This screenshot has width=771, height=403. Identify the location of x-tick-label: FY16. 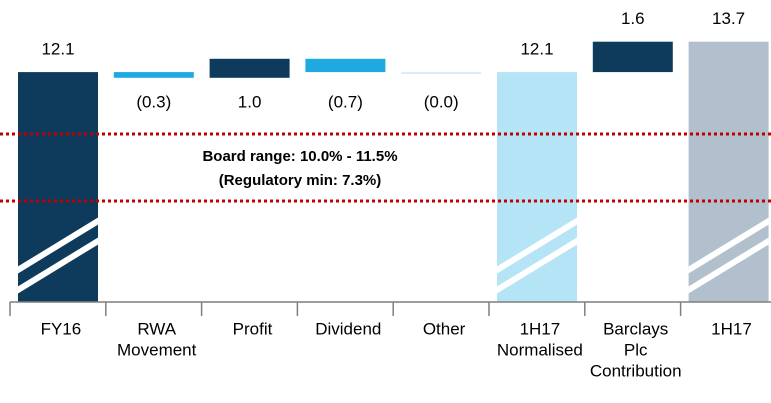
(61, 328).